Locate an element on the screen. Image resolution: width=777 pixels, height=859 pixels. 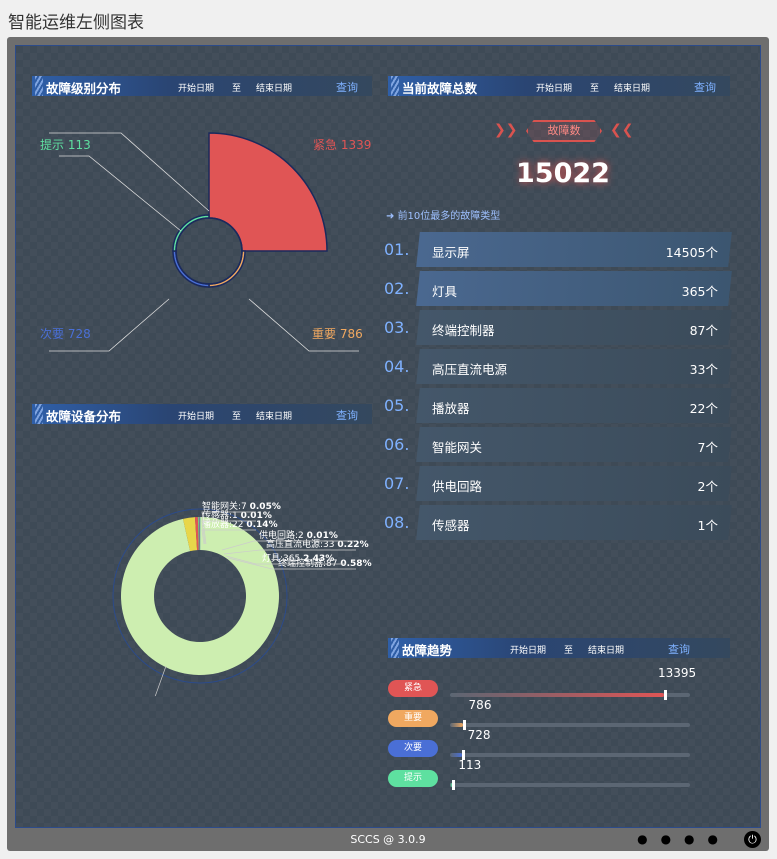
panel-header-device: 故障设备分布 开始日期 至 结束日期 查询 is located at coordinates (202, 414).